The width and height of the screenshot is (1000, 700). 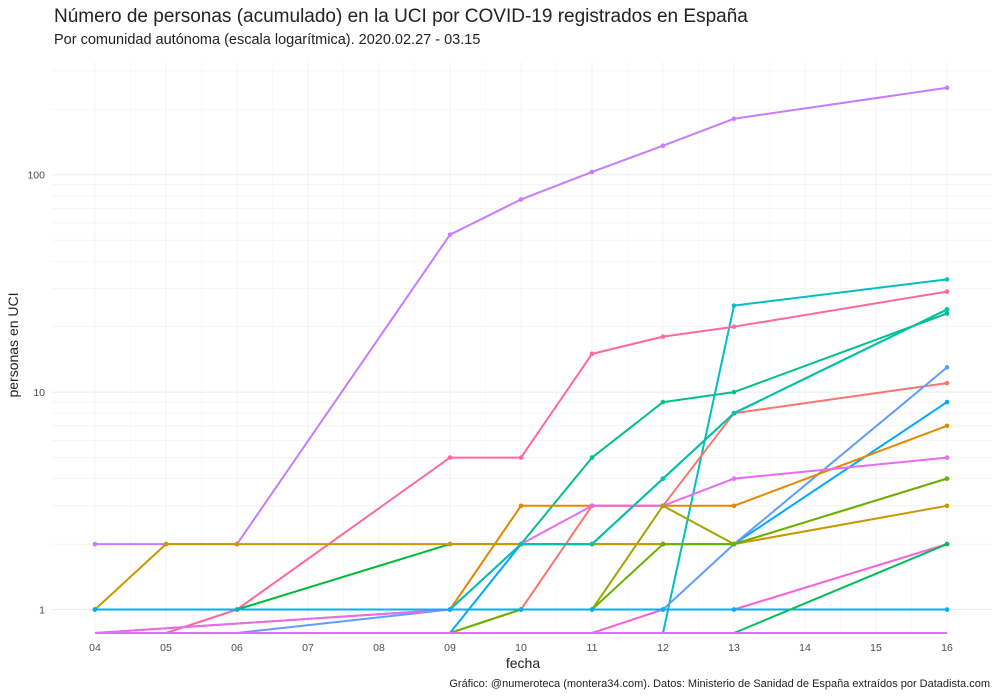 What do you see at coordinates (308, 648) in the screenshot?
I see `x-tick-label: 07` at bounding box center [308, 648].